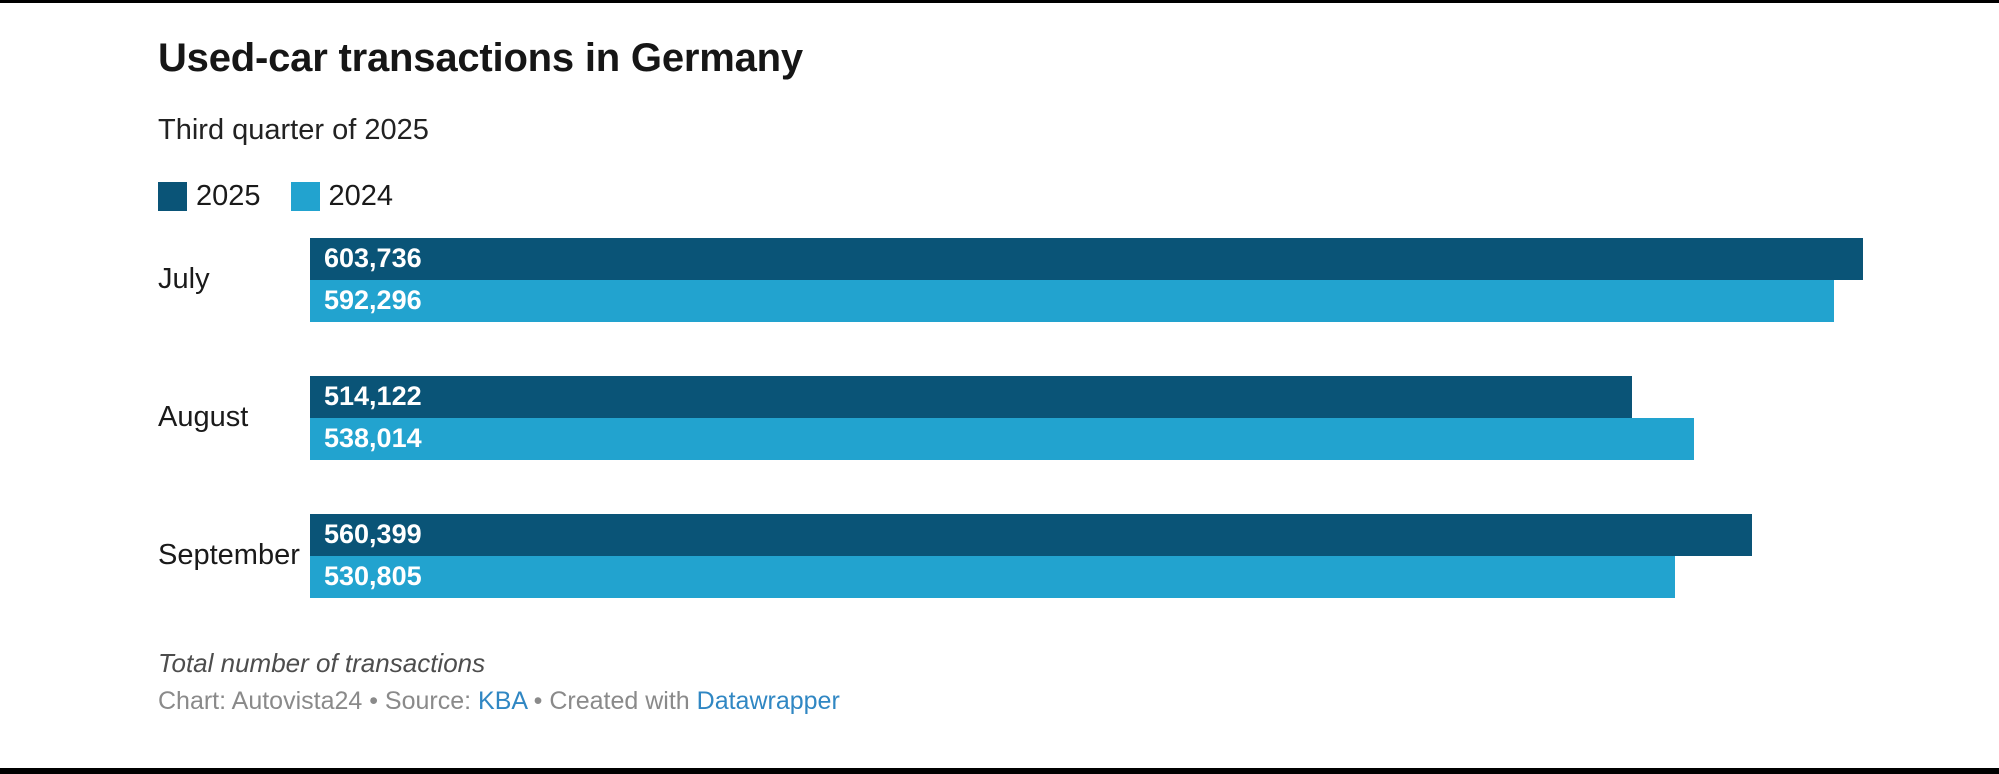  I want to click on legend-item-2024: 2024, so click(342, 196).